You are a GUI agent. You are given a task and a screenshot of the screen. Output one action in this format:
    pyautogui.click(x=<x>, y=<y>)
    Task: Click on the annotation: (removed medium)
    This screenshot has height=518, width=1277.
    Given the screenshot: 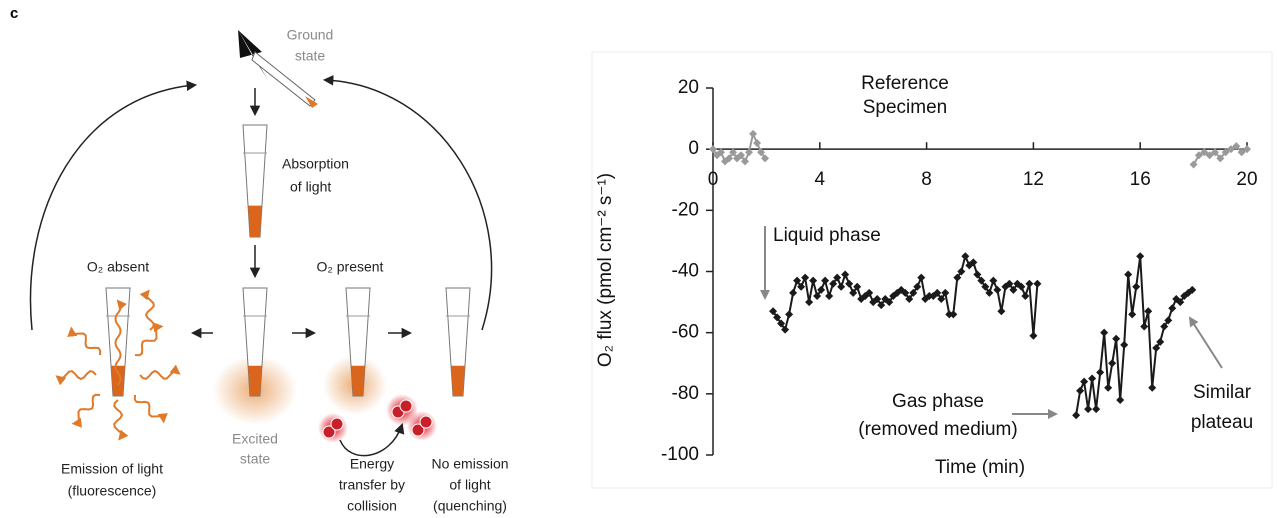 What is the action you would take?
    pyautogui.click(x=937, y=429)
    